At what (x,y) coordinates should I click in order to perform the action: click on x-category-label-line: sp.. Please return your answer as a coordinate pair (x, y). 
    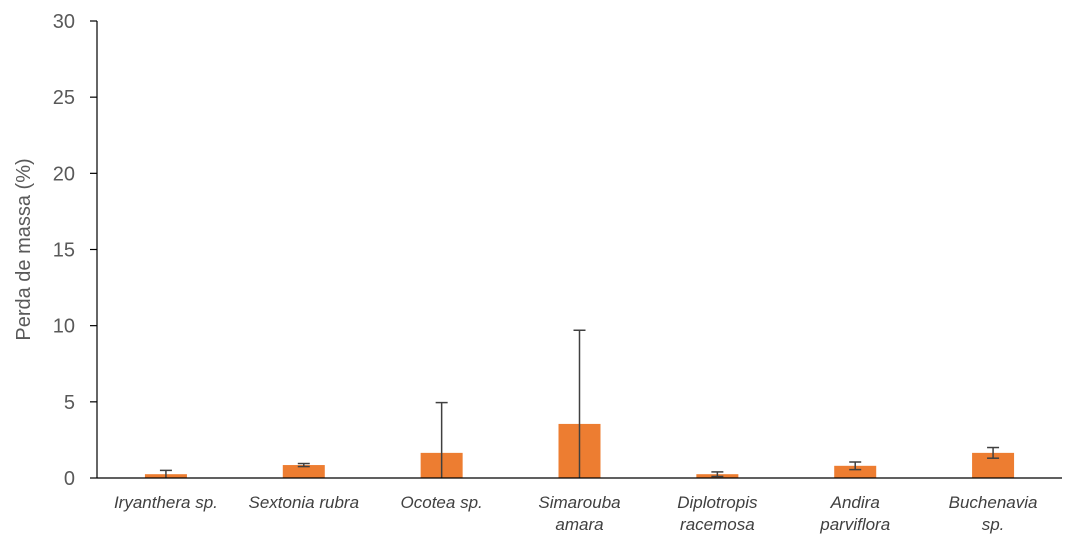
    Looking at the image, I should click on (993, 524).